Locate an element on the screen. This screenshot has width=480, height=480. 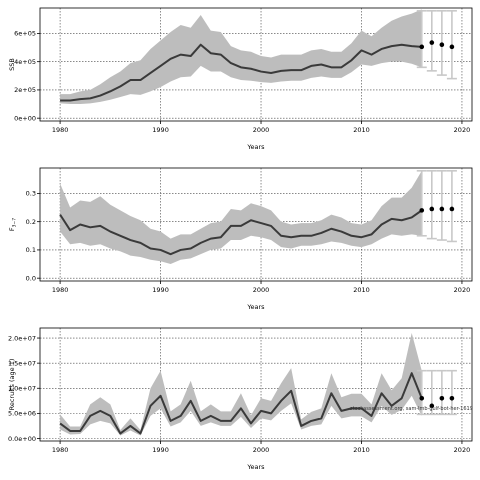
y-axis-label-subscript: 3−7 is located at coordinates (15, 223).